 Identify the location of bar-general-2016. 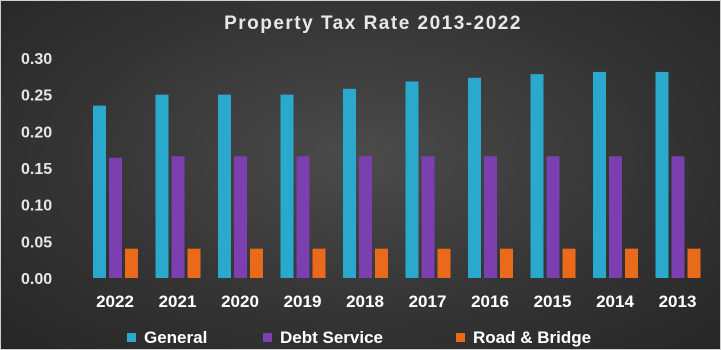
(474, 177).